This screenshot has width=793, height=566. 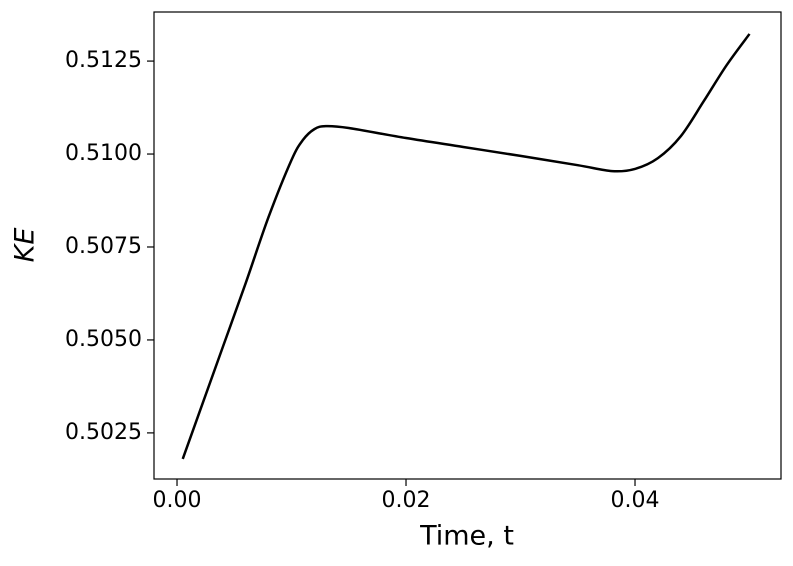 I want to click on y-tick-label: 0.5025, so click(x=103, y=432).